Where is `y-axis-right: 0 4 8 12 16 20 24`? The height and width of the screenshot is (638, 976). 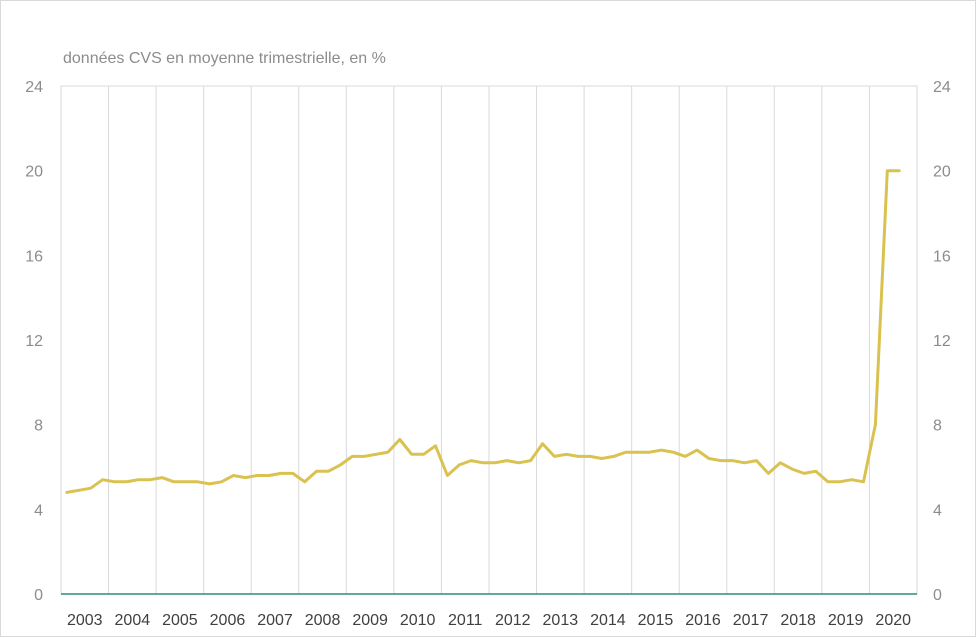
y-axis-right: 0 4 8 12 16 20 24 is located at coordinates (942, 341).